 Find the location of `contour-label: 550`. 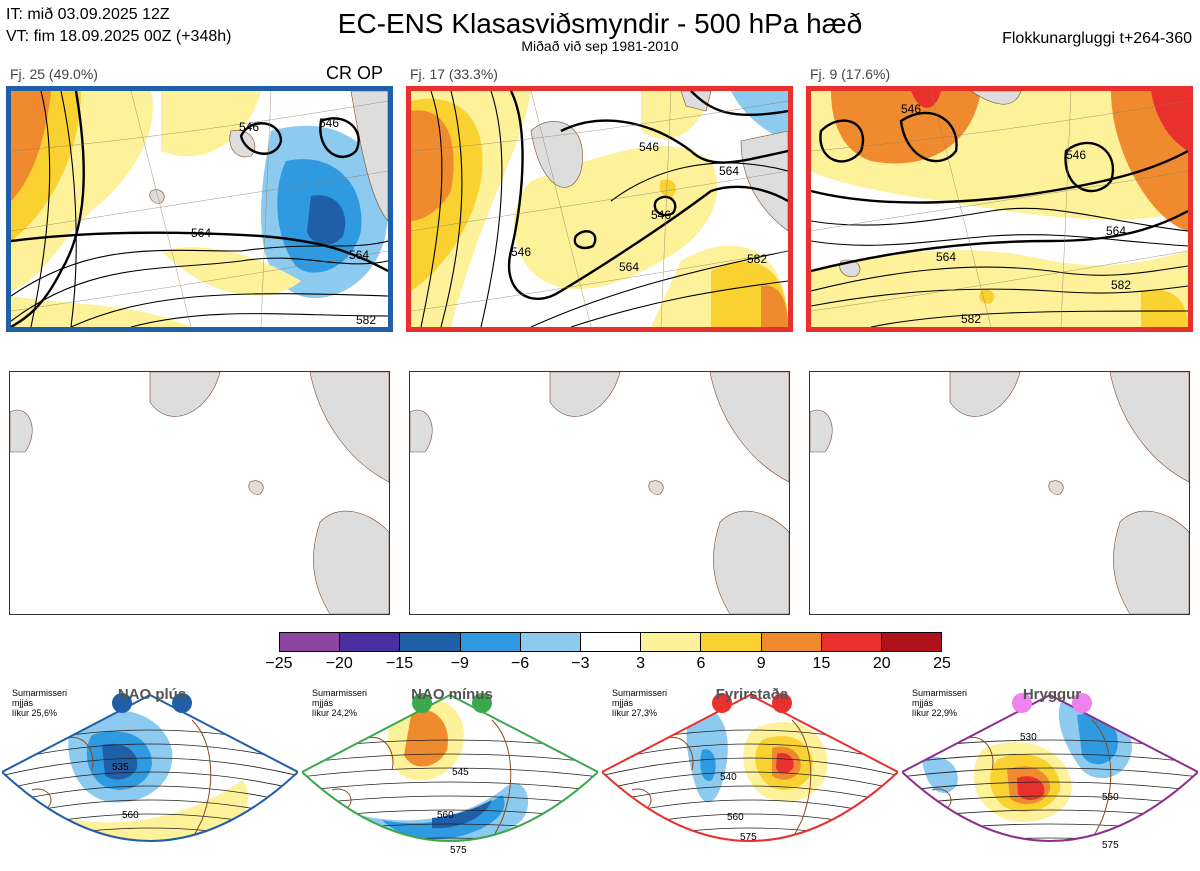

contour-label: 550 is located at coordinates (1110, 797).